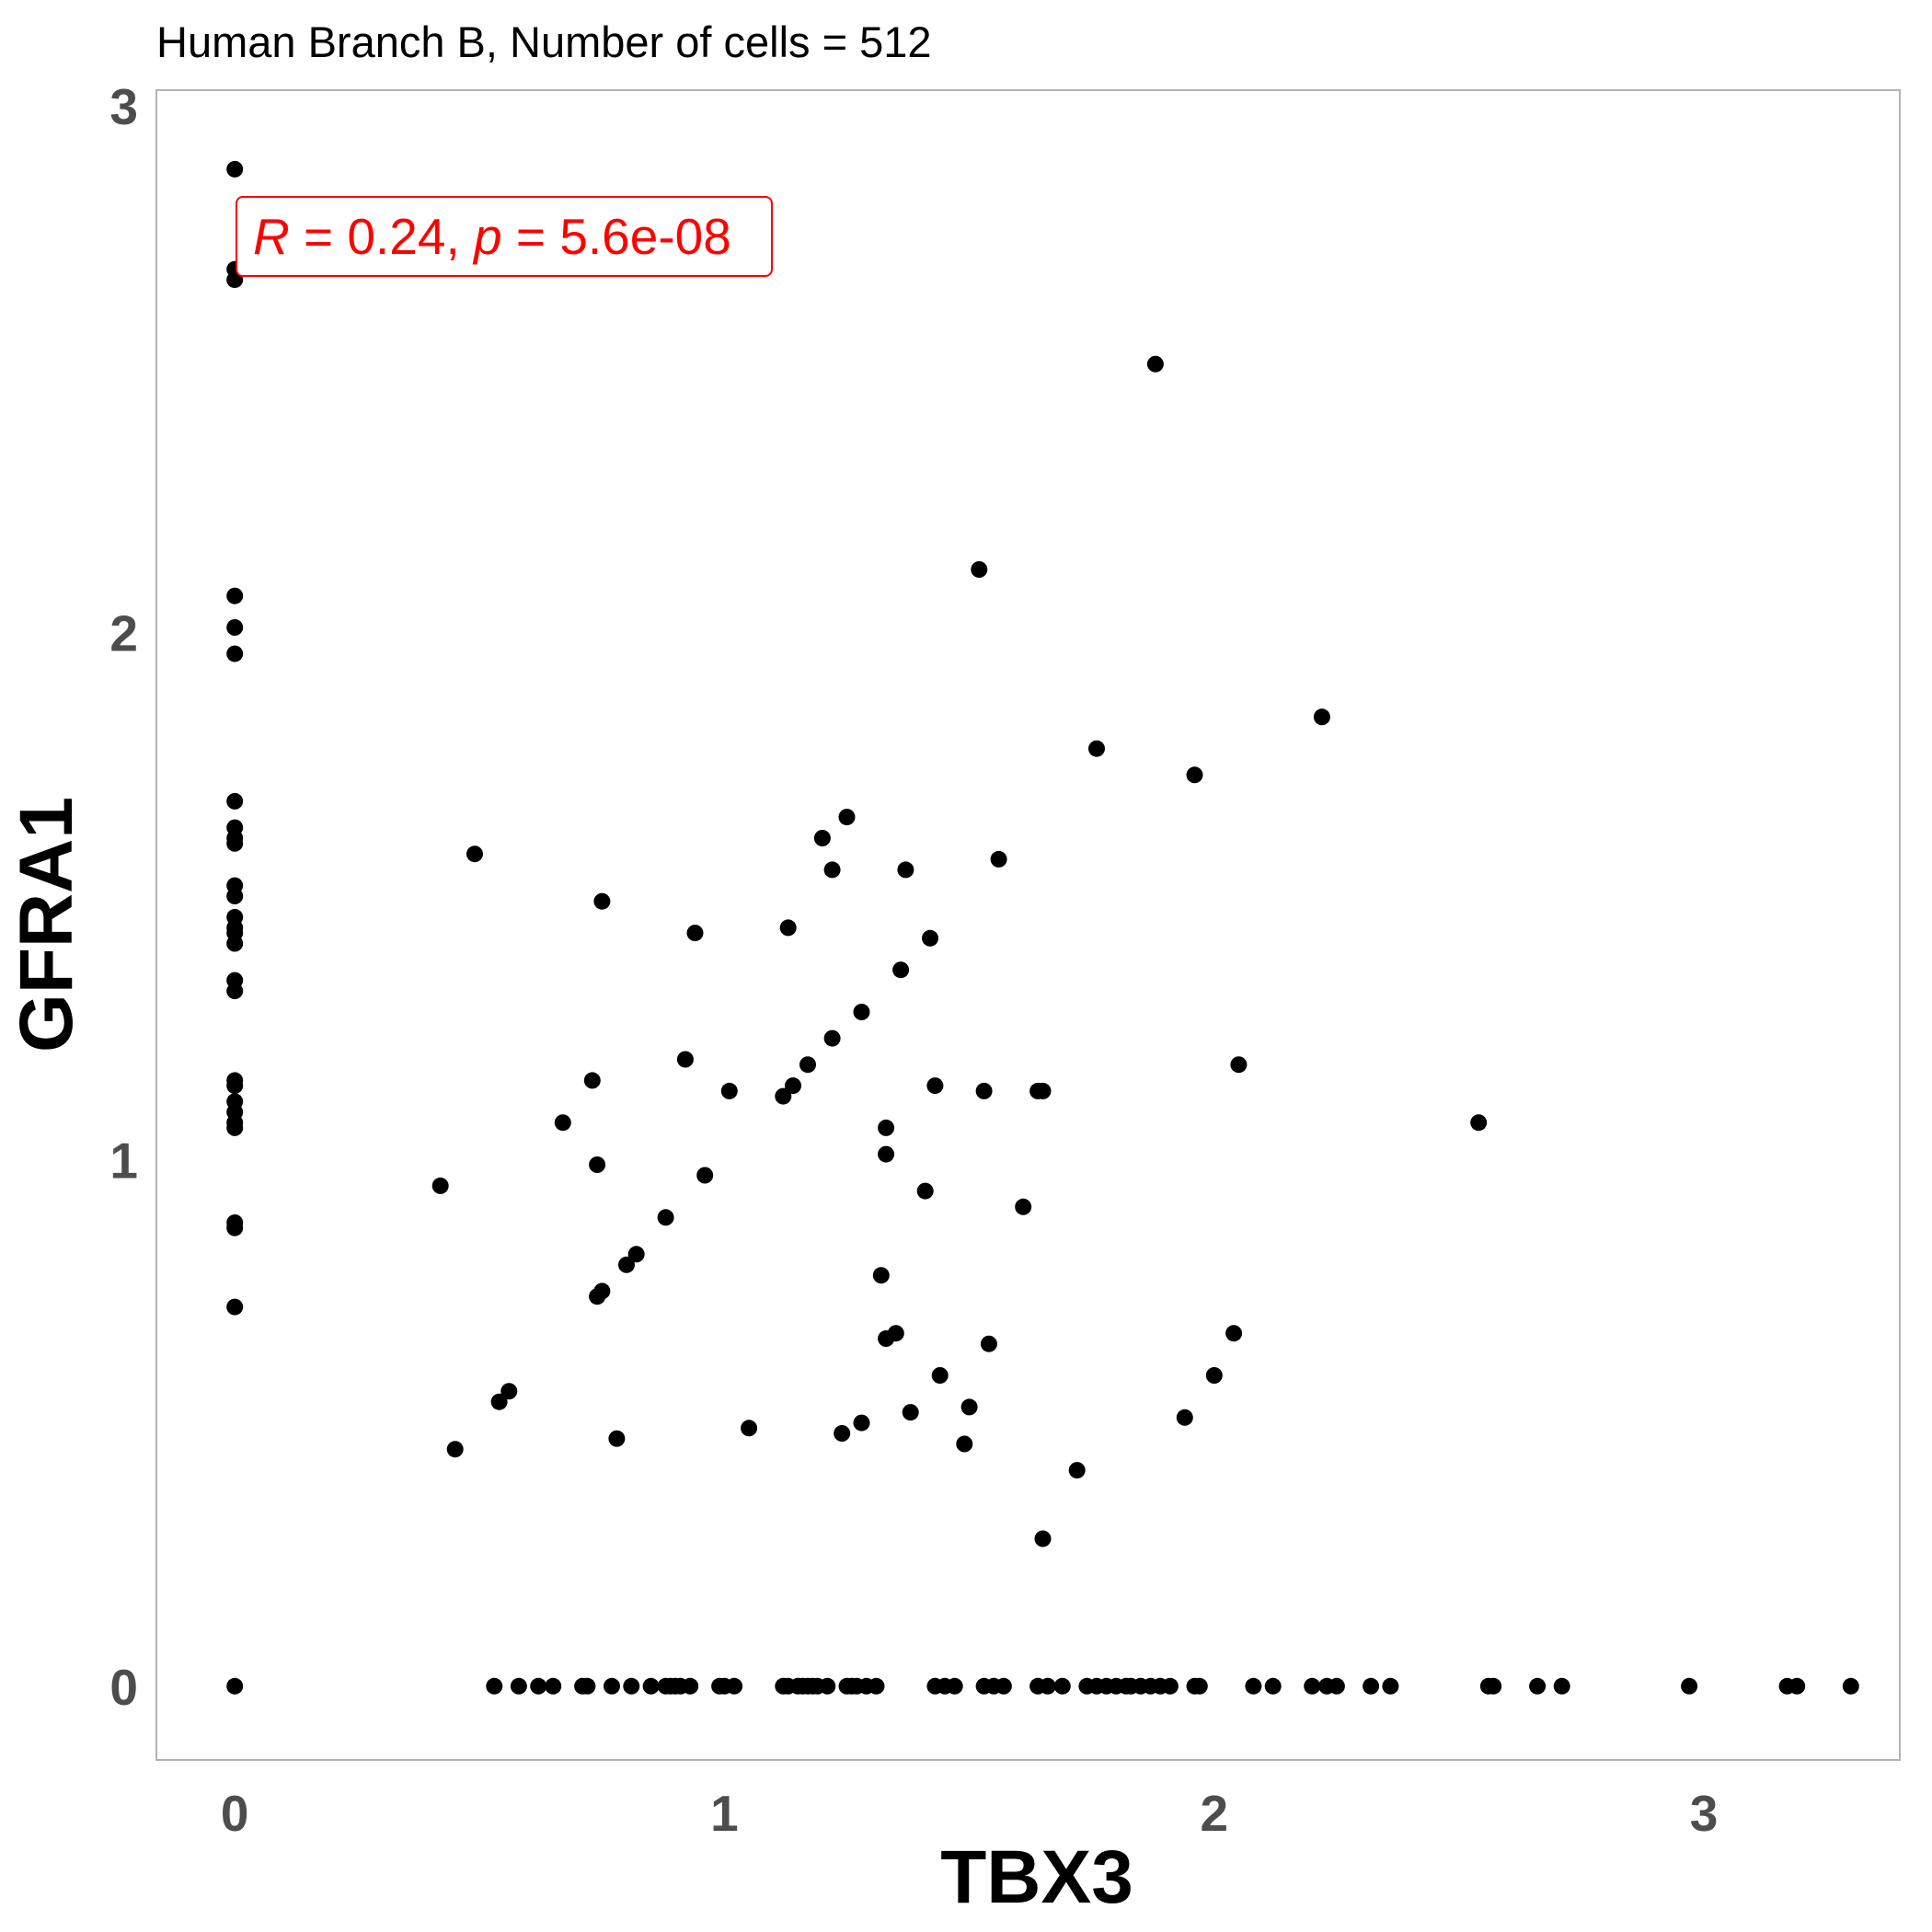  What do you see at coordinates (319, 236) in the screenshot?
I see `annotation-r-equals: =` at bounding box center [319, 236].